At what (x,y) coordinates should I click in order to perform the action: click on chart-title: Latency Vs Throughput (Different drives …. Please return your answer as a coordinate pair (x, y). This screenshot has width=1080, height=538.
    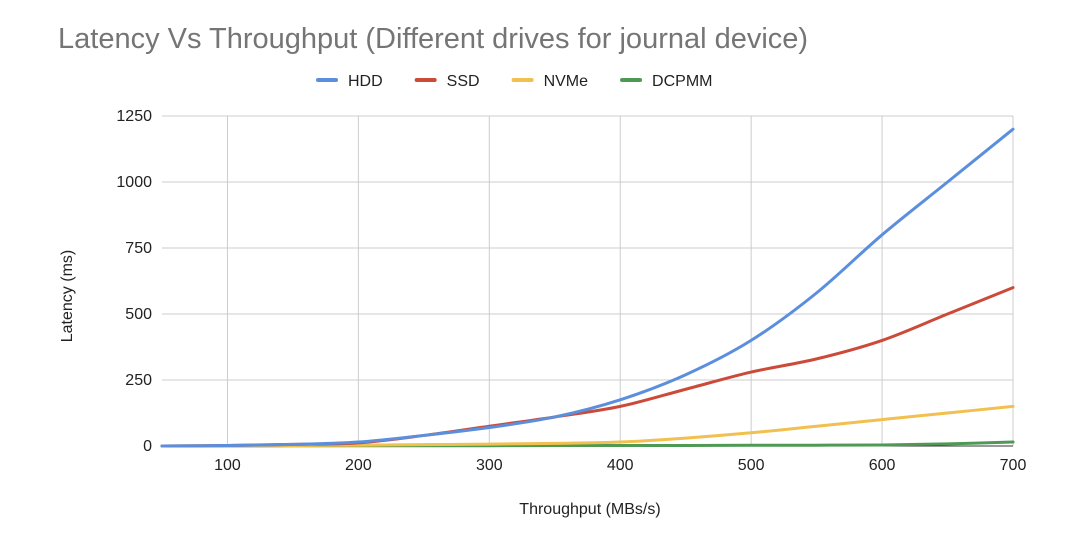
    Looking at the image, I should click on (433, 39).